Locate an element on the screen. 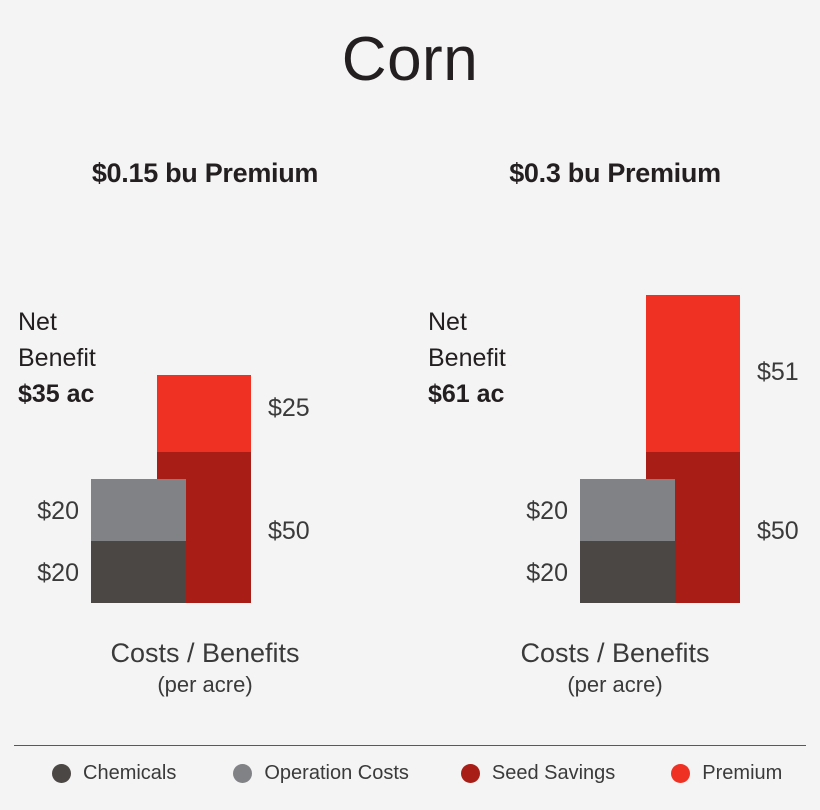 This screenshot has width=820, height=810. net-benefit-value: $35 ac is located at coordinates (56, 394).